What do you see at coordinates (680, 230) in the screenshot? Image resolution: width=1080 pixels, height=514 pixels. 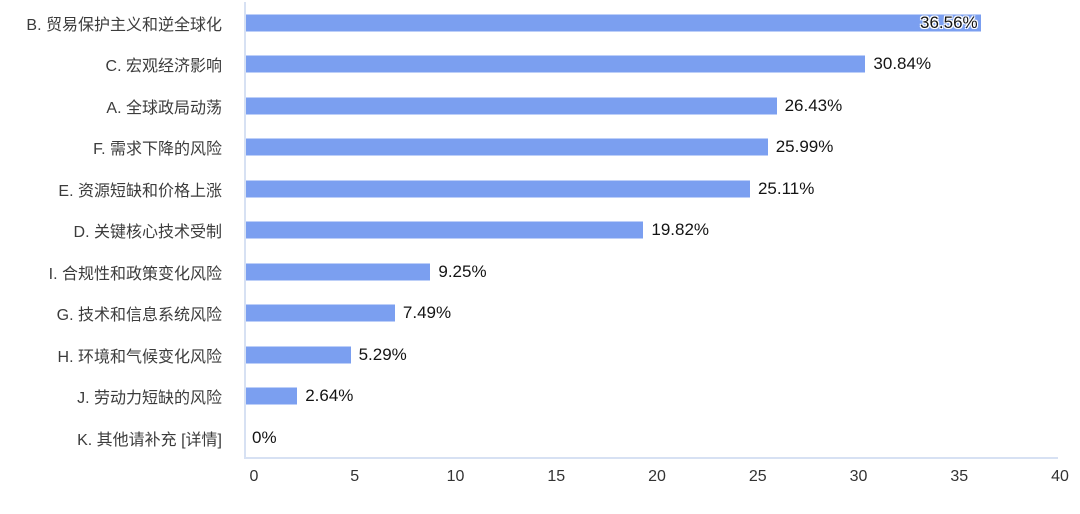 I see `value-label: 19.82%` at bounding box center [680, 230].